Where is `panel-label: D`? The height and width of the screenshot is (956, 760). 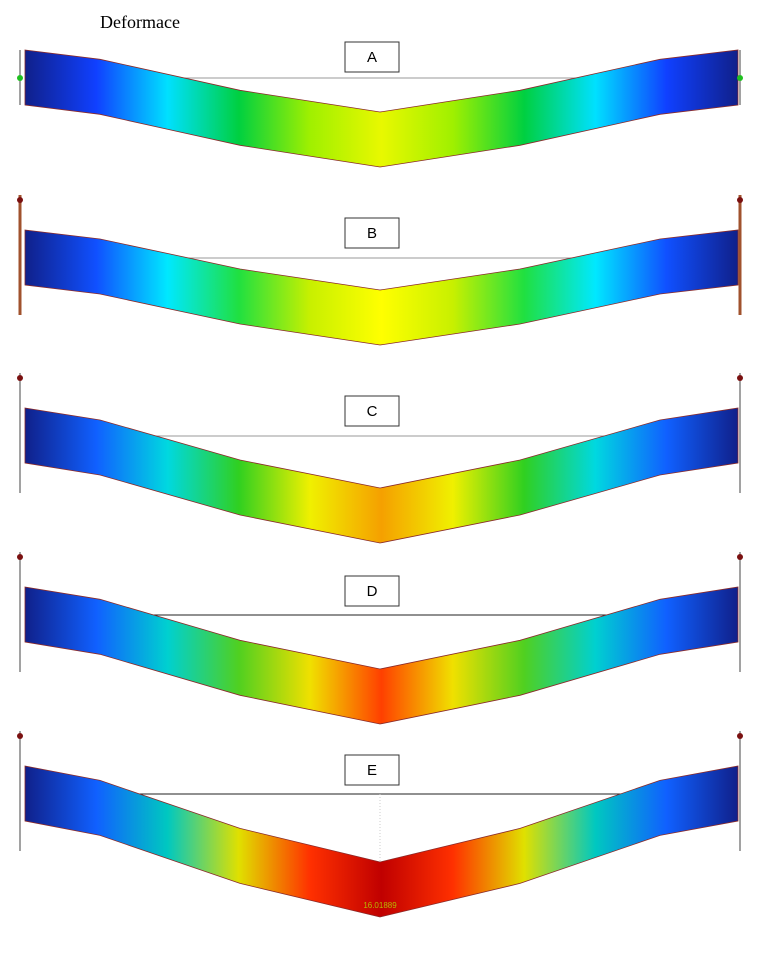
panel-label: D is located at coordinates (372, 591).